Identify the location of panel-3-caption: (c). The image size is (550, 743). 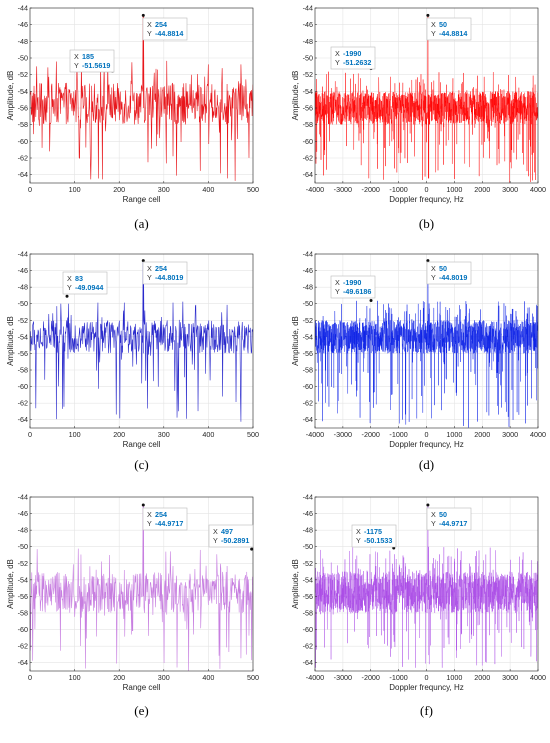
(141, 464).